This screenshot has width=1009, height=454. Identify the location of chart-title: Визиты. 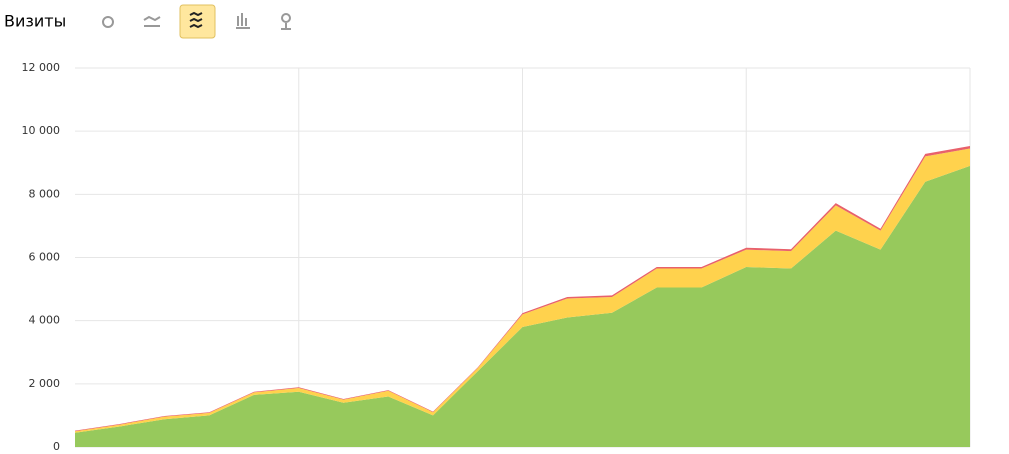
(35, 21).